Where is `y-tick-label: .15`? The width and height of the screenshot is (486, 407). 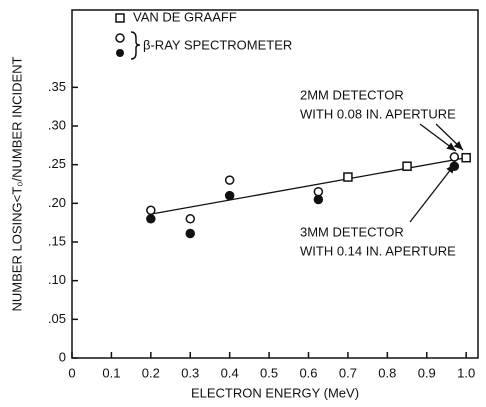
y-tick-label: .15 is located at coordinates (57, 240).